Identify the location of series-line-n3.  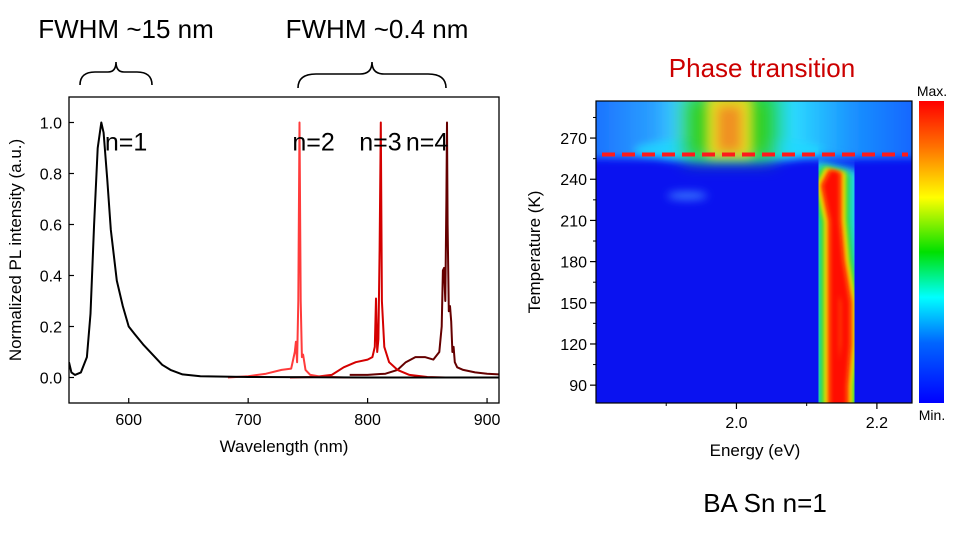
(367, 250).